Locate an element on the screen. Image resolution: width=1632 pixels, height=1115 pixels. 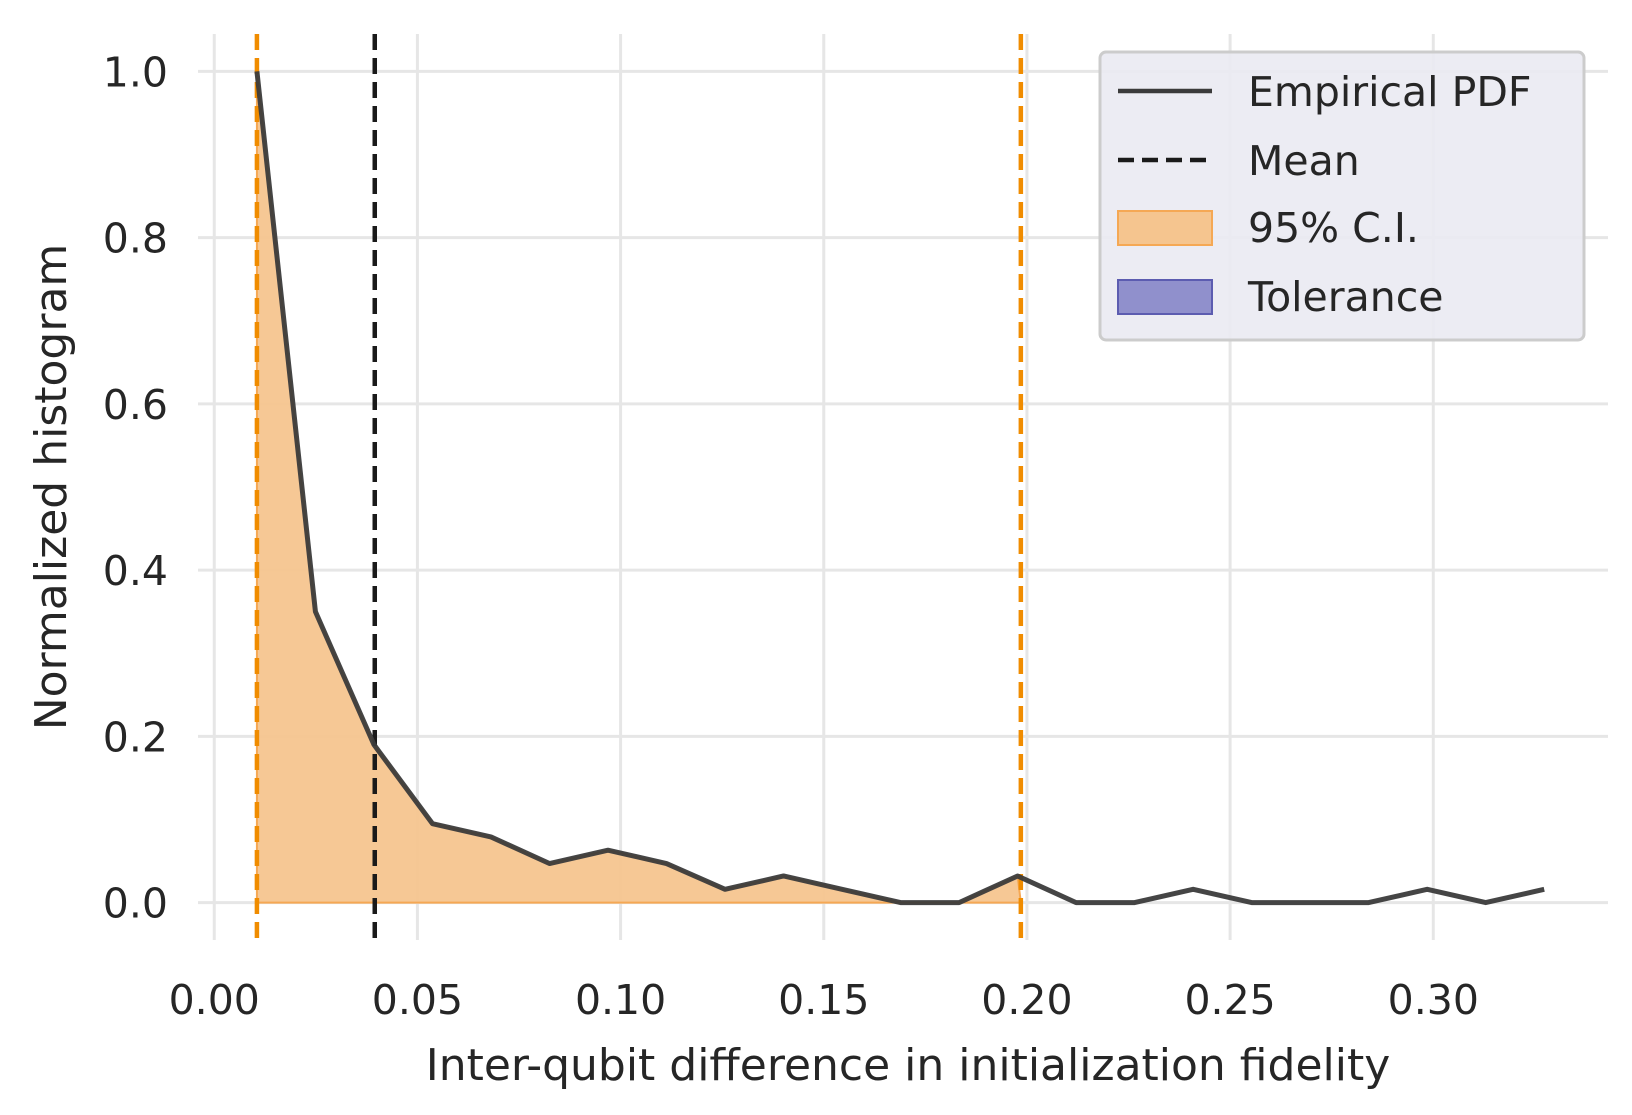
legend-frame is located at coordinates (1342, 196).